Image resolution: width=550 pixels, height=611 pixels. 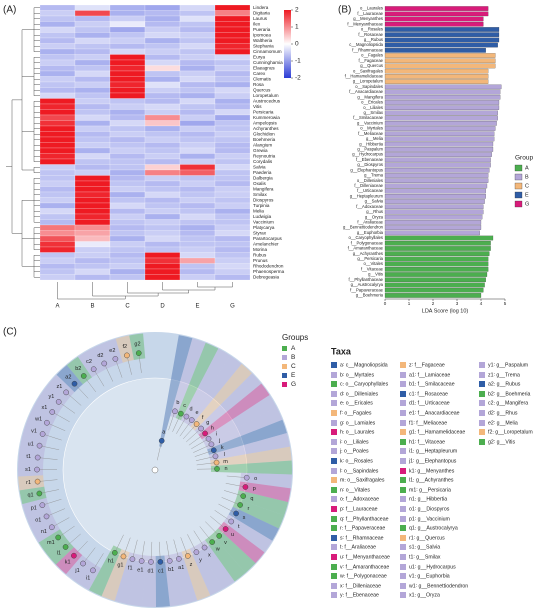 What do you see at coordinates (149, 581) in the screenshot?
I see `clade-sector` at bounding box center [149, 581].